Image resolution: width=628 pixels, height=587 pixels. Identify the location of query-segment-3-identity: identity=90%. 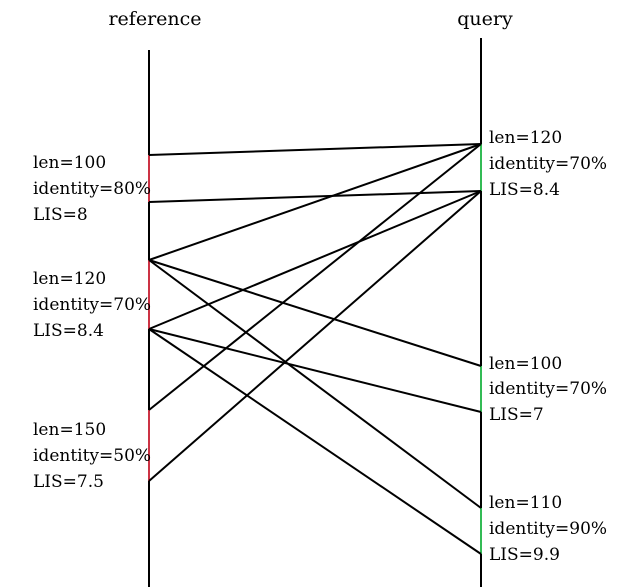
(548, 529).